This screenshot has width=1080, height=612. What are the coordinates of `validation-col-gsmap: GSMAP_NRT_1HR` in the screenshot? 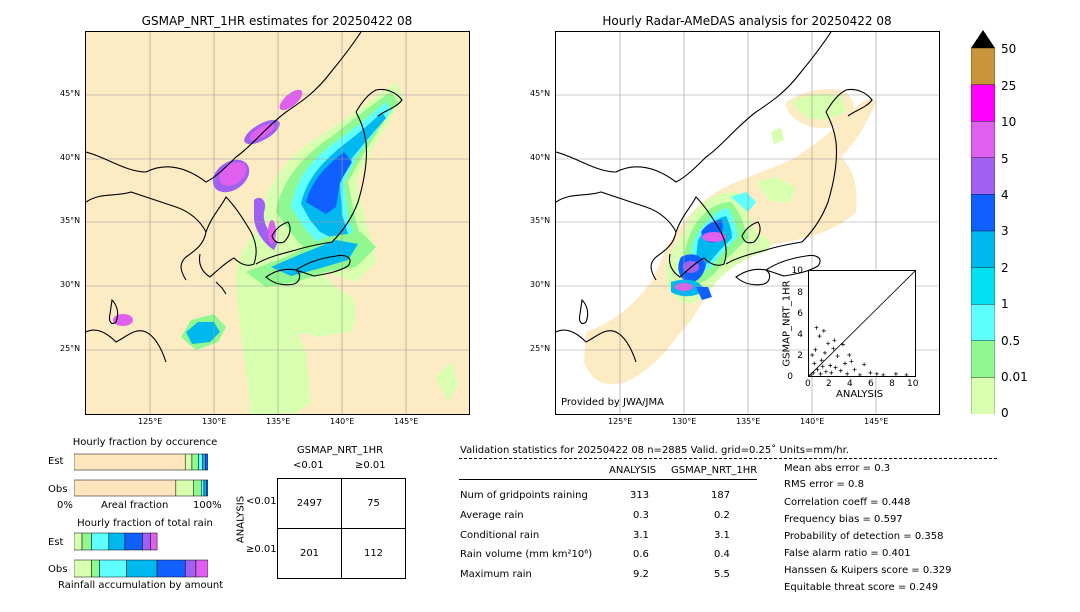 It's located at (714, 470).